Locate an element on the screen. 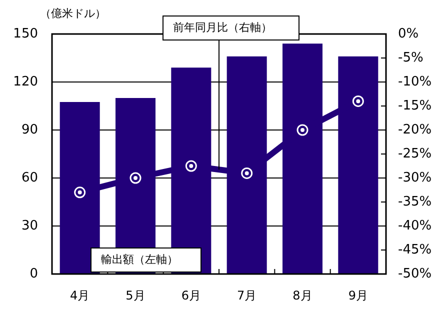 This screenshot has width=445, height=335. series-name: 輸出額（左軸） is located at coordinates (139, 259).